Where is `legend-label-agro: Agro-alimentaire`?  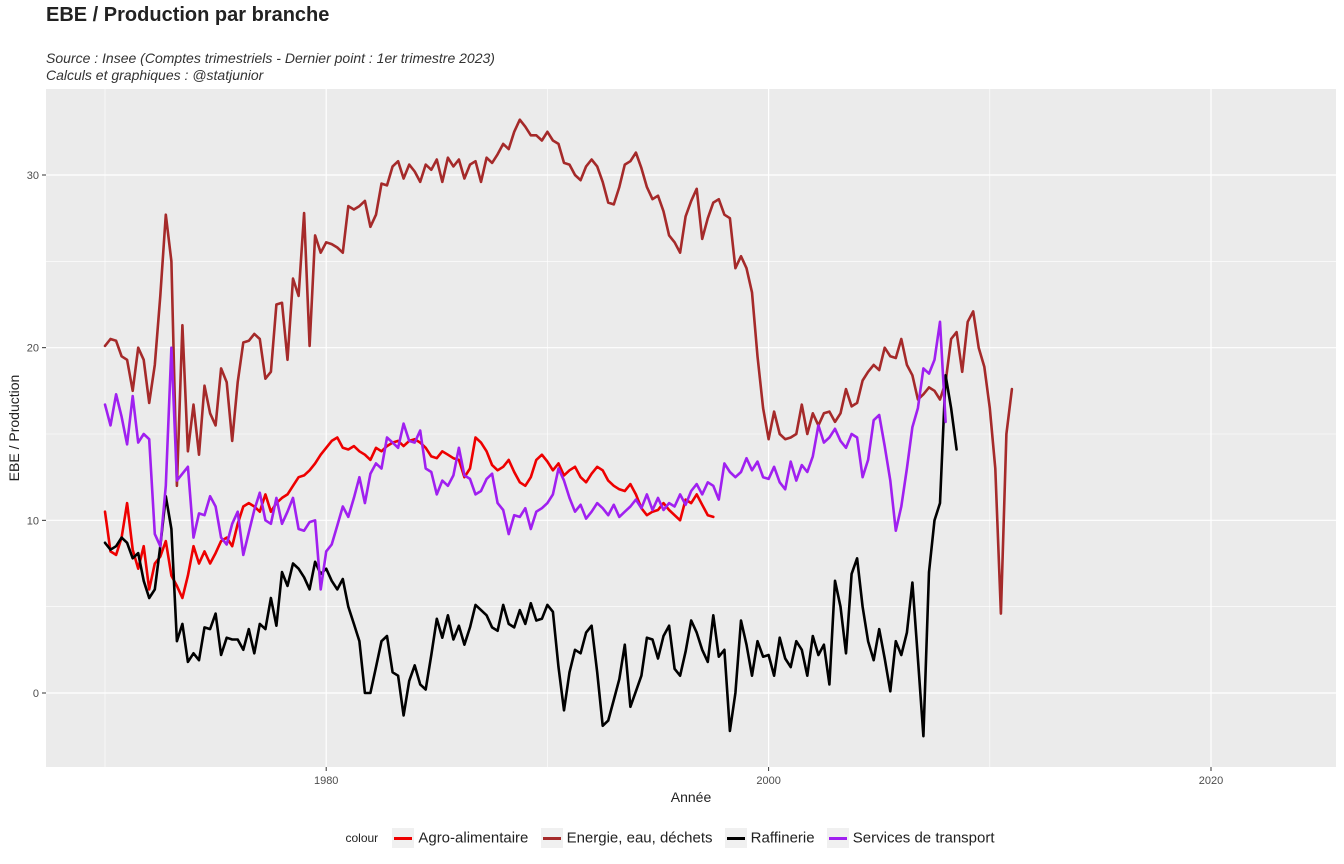
legend-label-agro: Agro-alimentaire is located at coordinates (473, 838).